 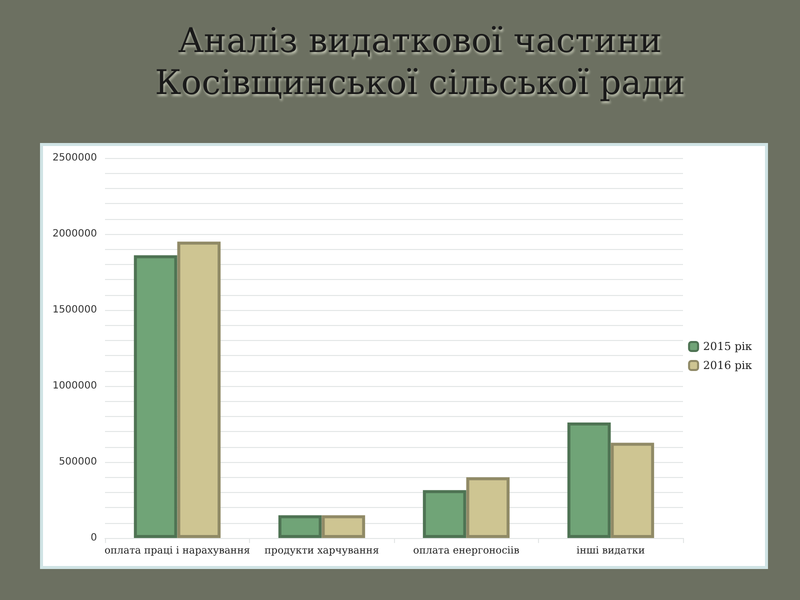 What do you see at coordinates (611, 551) in the screenshot?
I see `x-tick-label: інші видатки` at bounding box center [611, 551].